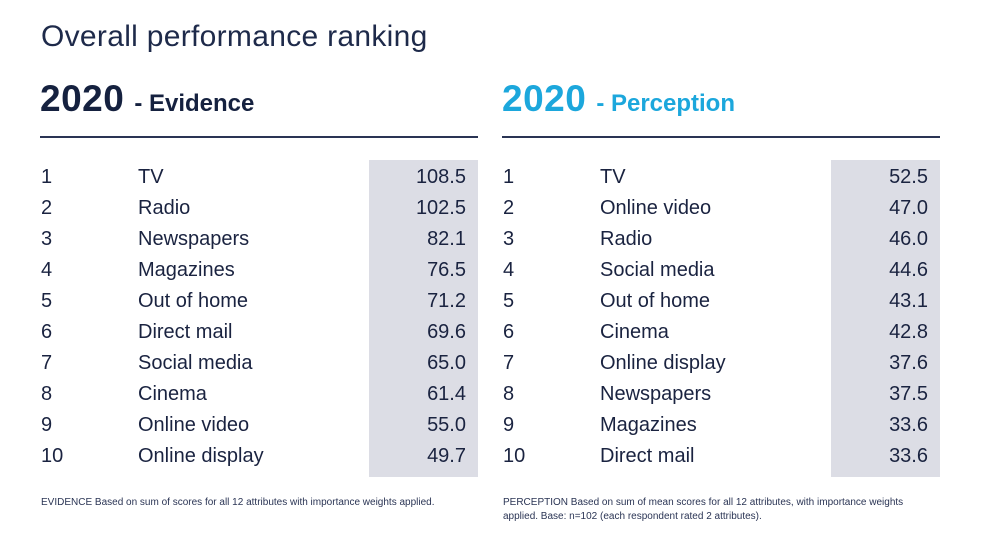 The width and height of the screenshot is (981, 552). Describe the element at coordinates (259, 210) in the screenshot. I see `table-row: 2 Radio 102.5` at that location.